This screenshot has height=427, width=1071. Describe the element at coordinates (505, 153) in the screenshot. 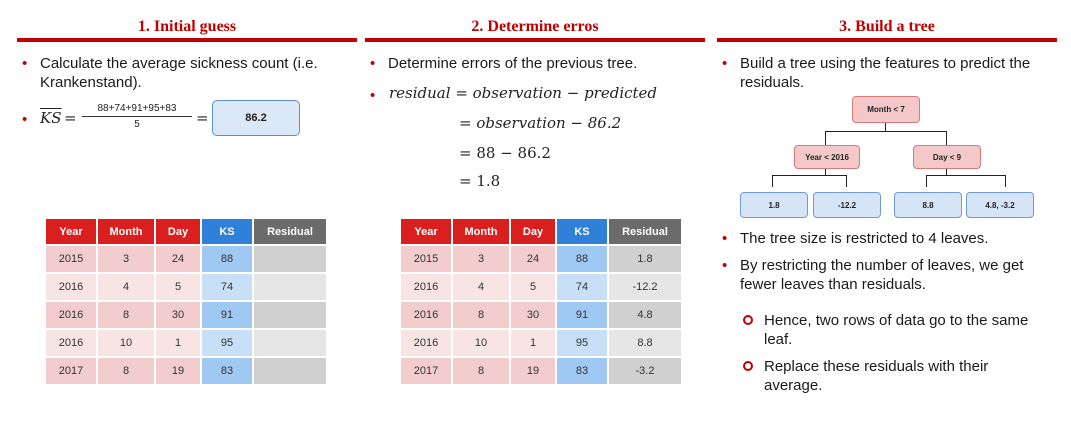

I see `equation-step-2: = 88 − 86.2` at that location.